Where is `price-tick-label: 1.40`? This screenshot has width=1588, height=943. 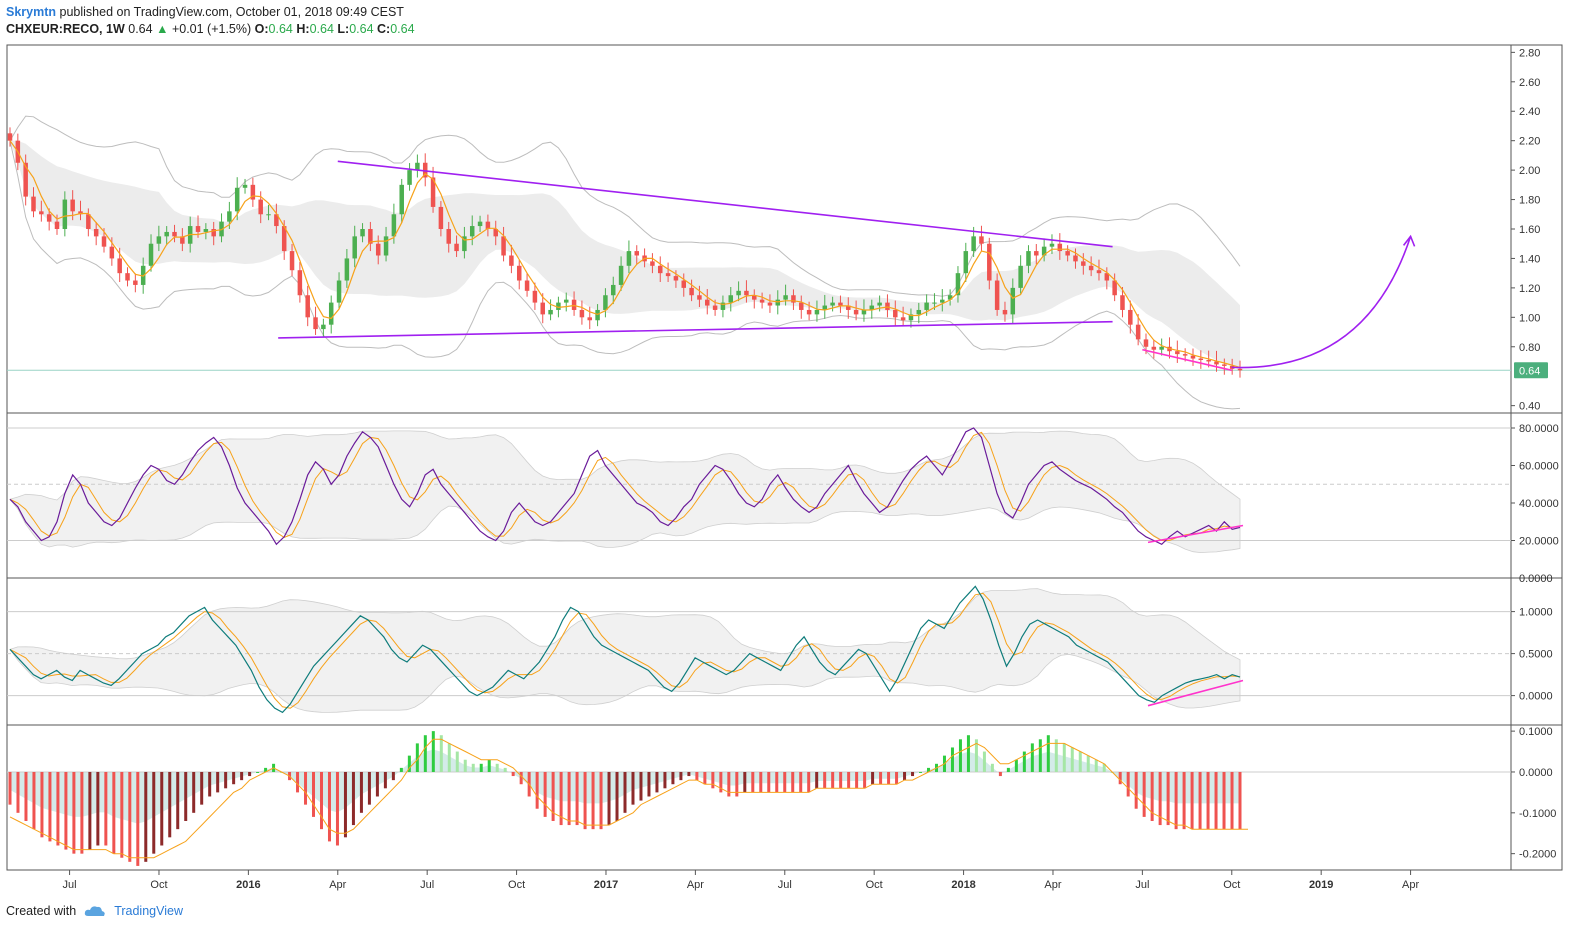
price-tick-label: 1.40 is located at coordinates (1529, 259).